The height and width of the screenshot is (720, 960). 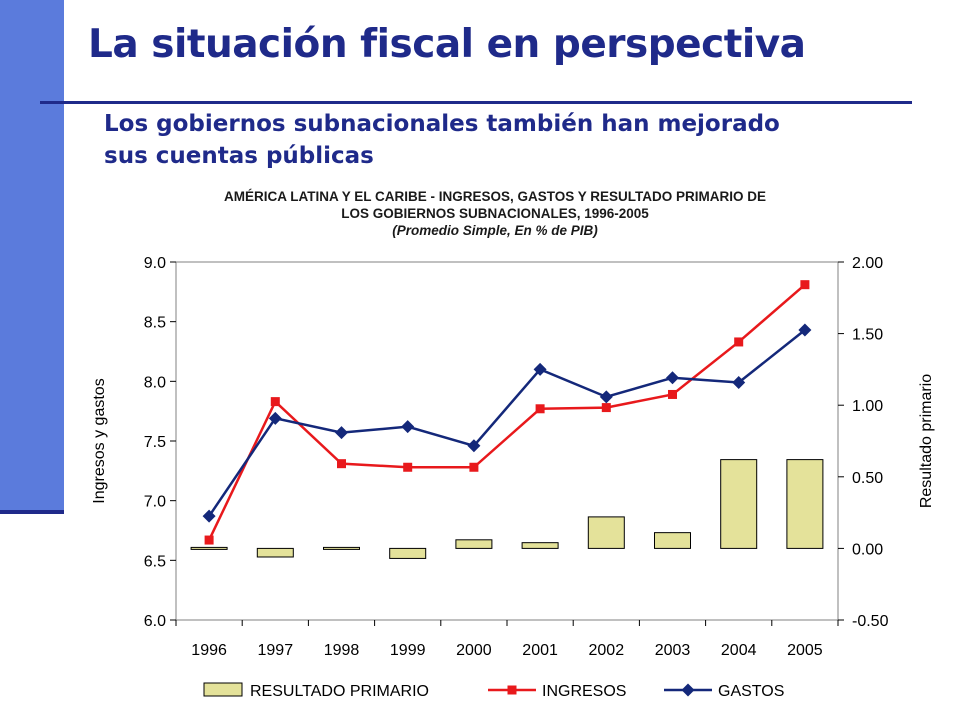 What do you see at coordinates (751, 691) in the screenshot?
I see `legend-label-gastos: GASTOS` at bounding box center [751, 691].